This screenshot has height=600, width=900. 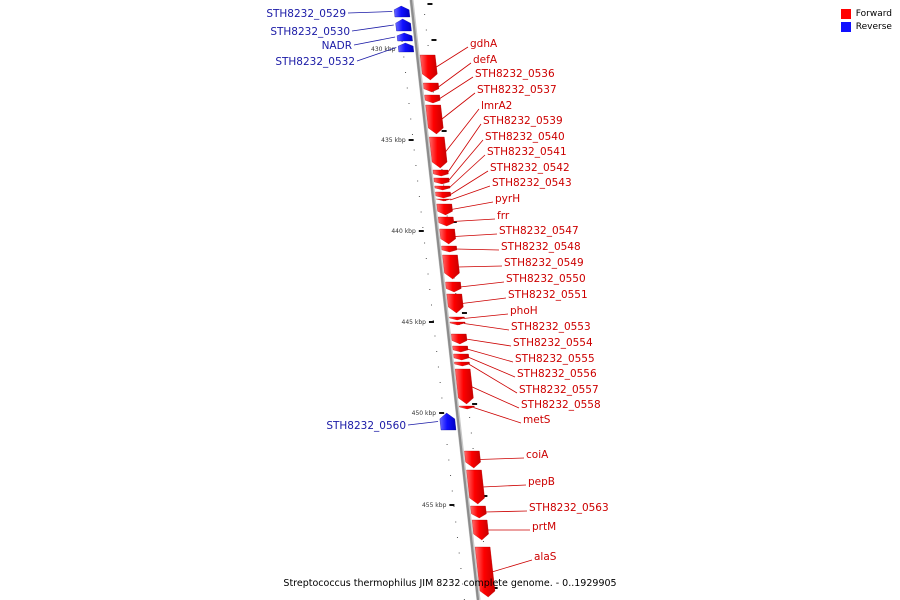 What do you see at coordinates (434, 505) in the screenshot?
I see `scale-label-455-kbp: 455 kbp` at bounding box center [434, 505].